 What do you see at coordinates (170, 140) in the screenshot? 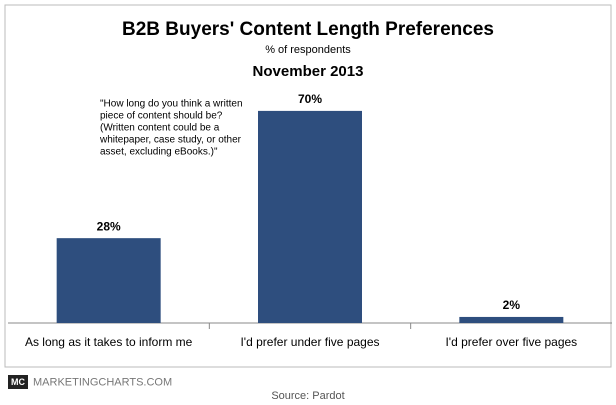
I see `annotation: whitepaper, case study, or other` at bounding box center [170, 140].